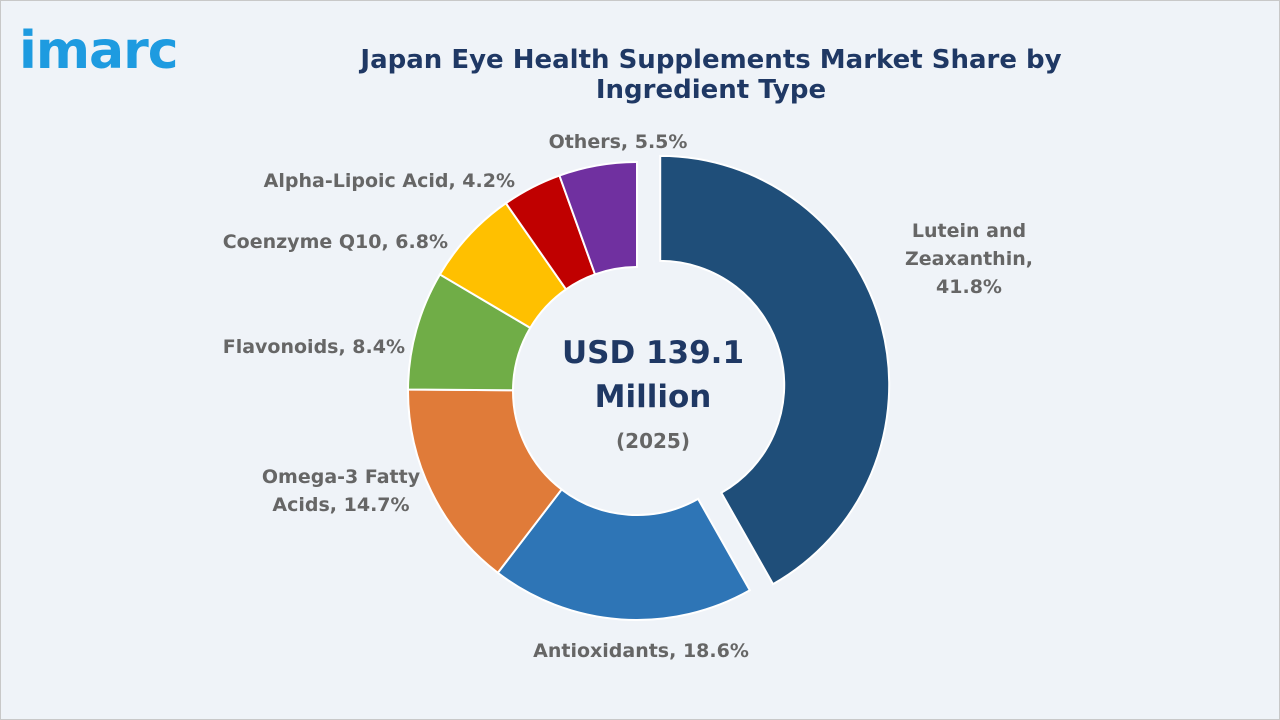 Image resolution: width=1280 pixels, height=720 pixels. Describe the element at coordinates (341, 491) in the screenshot. I see `data-label: Omega-3 Fatty Acids, 14.7%` at that location.